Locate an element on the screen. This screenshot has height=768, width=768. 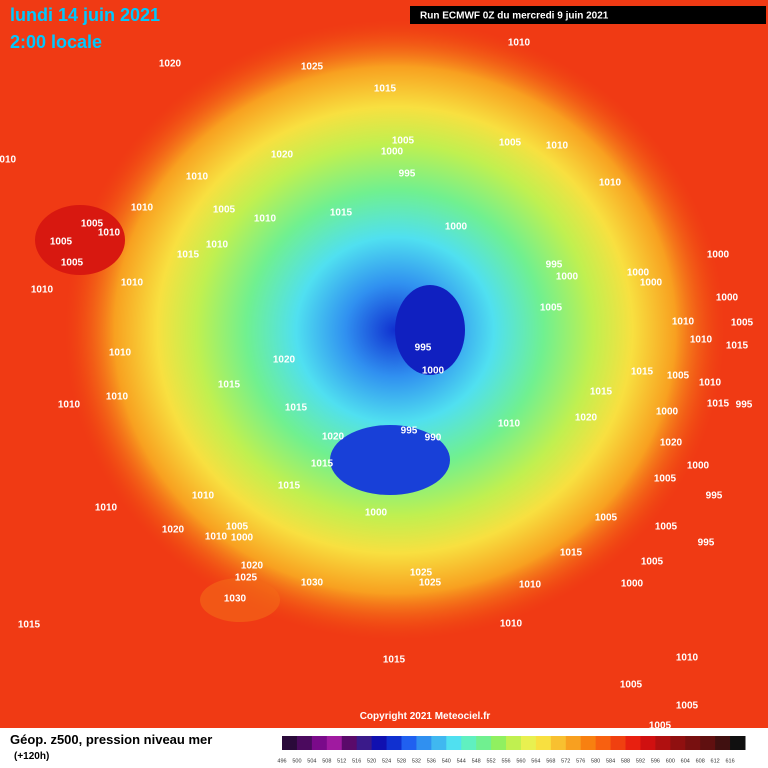
colorbar-label: 500 is located at coordinates (296, 761).